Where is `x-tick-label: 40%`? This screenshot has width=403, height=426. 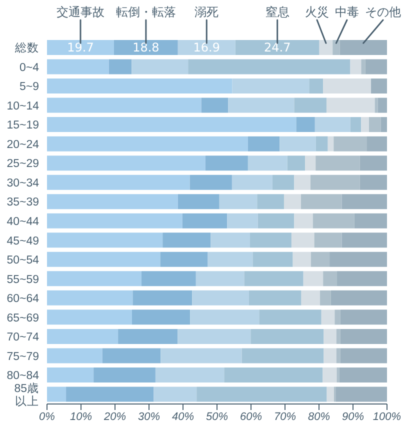
x-tick-label: 40% is located at coordinates (183, 416).